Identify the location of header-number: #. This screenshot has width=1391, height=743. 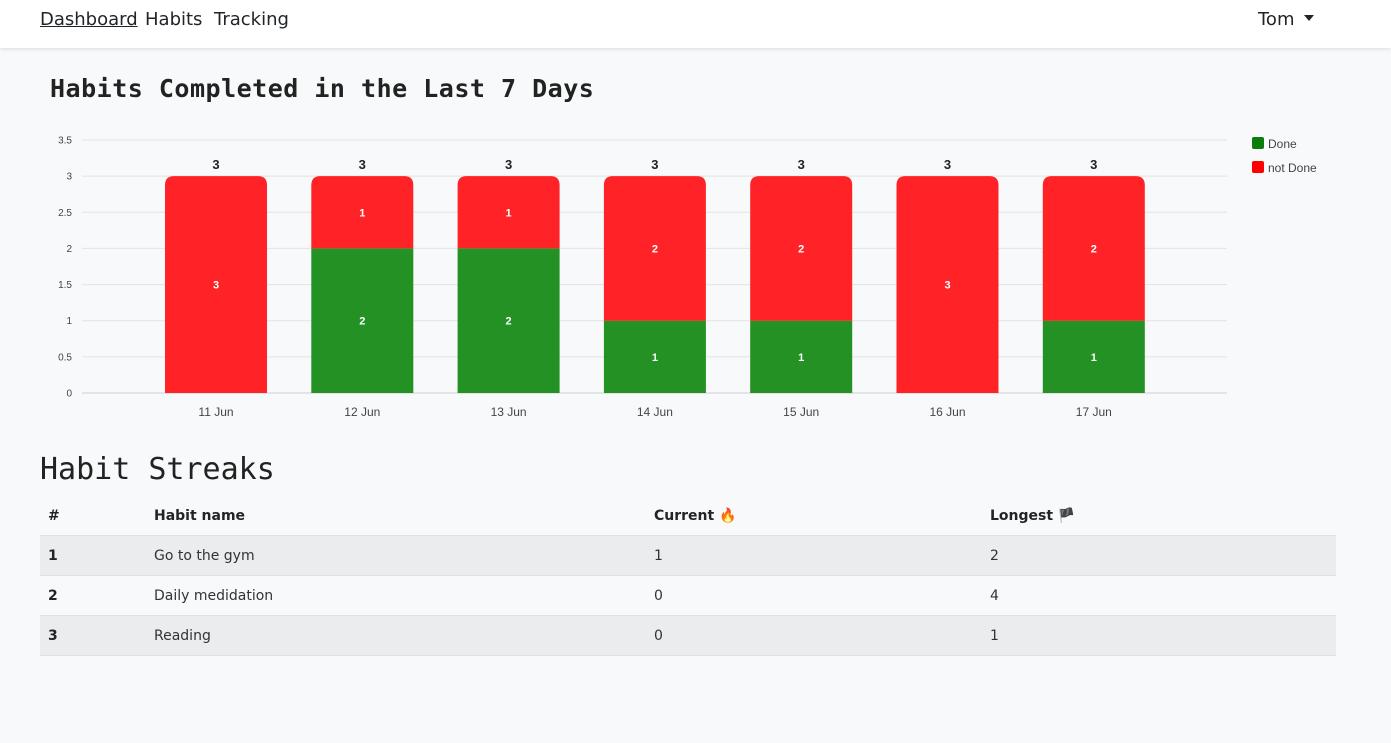
(93, 516).